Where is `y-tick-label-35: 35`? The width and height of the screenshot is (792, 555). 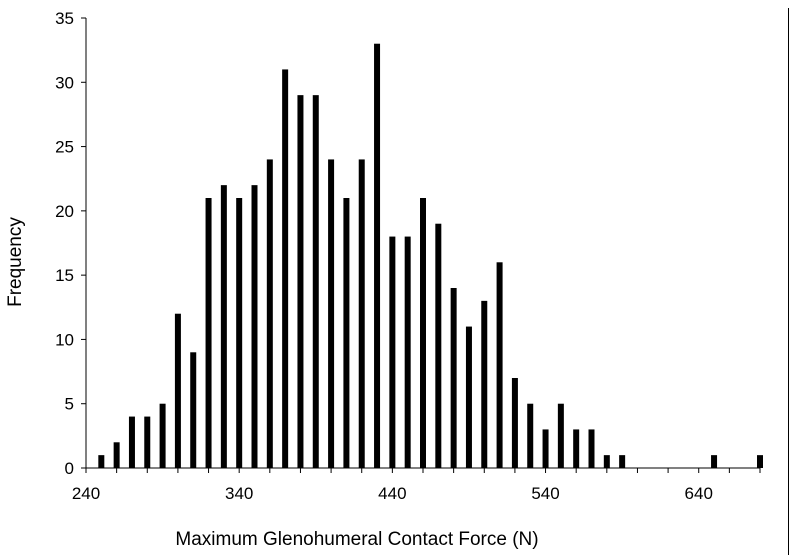
y-tick-label-35: 35 is located at coordinates (64, 18).